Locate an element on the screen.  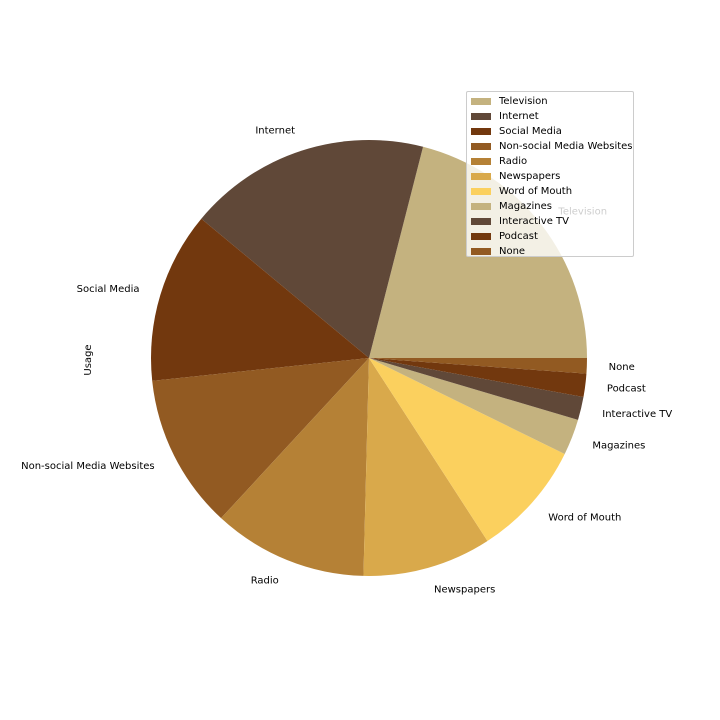
legend-label: Word of Mouth is located at coordinates (536, 191).